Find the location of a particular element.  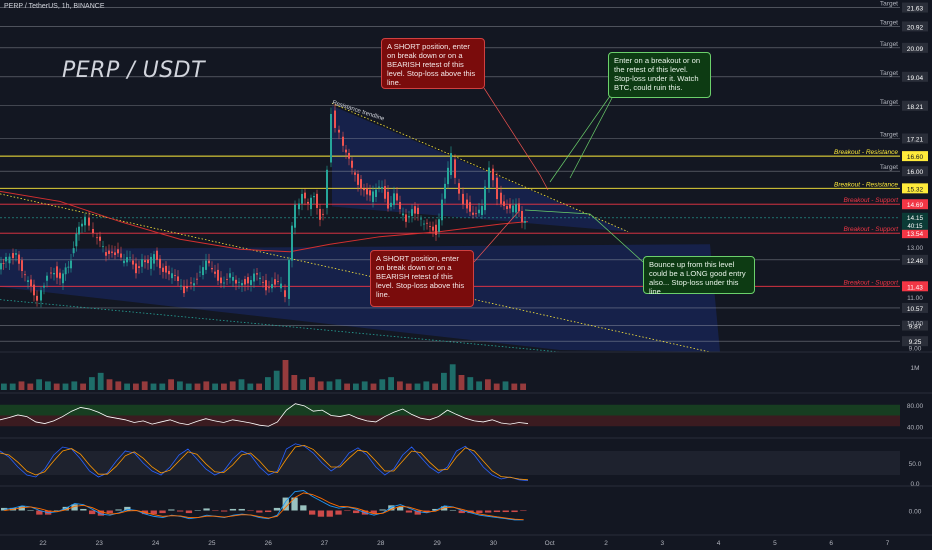

time-axis-label: 25 is located at coordinates (212, 543).